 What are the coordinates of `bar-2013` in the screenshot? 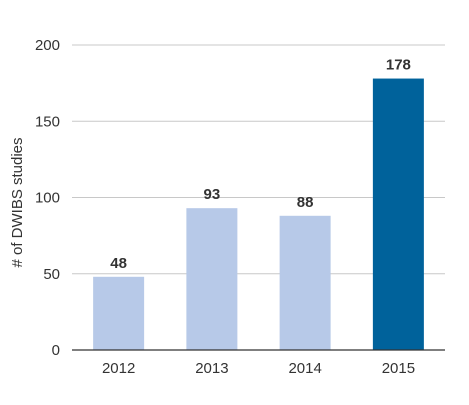 It's located at (212, 279).